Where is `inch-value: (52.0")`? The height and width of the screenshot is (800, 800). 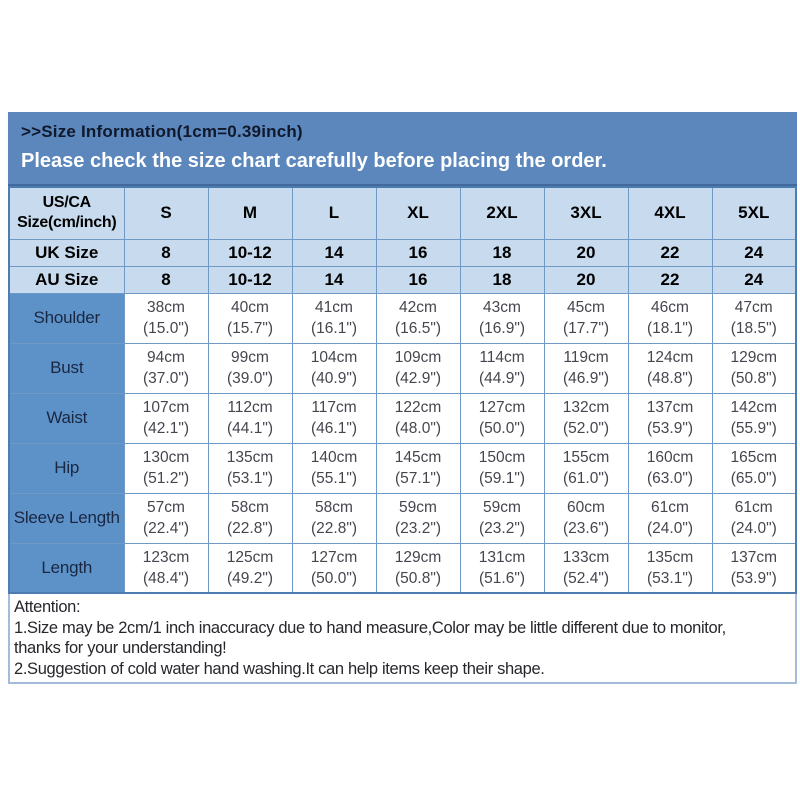 inch-value: (52.0") is located at coordinates (586, 428).